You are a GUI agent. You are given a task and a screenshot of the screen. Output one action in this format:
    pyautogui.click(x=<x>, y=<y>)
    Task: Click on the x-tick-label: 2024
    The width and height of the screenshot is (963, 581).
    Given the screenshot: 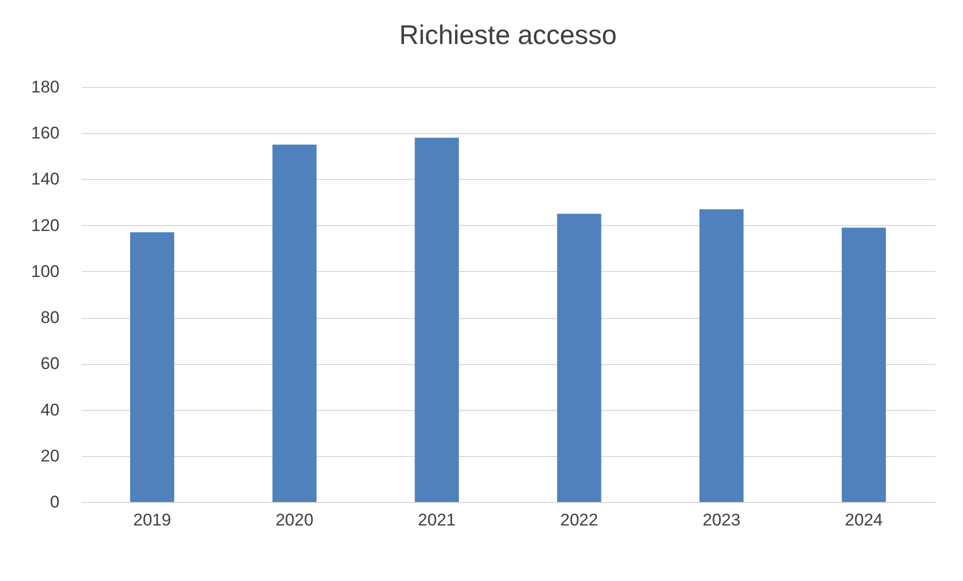 What is the action you would take?
    pyautogui.click(x=863, y=520)
    